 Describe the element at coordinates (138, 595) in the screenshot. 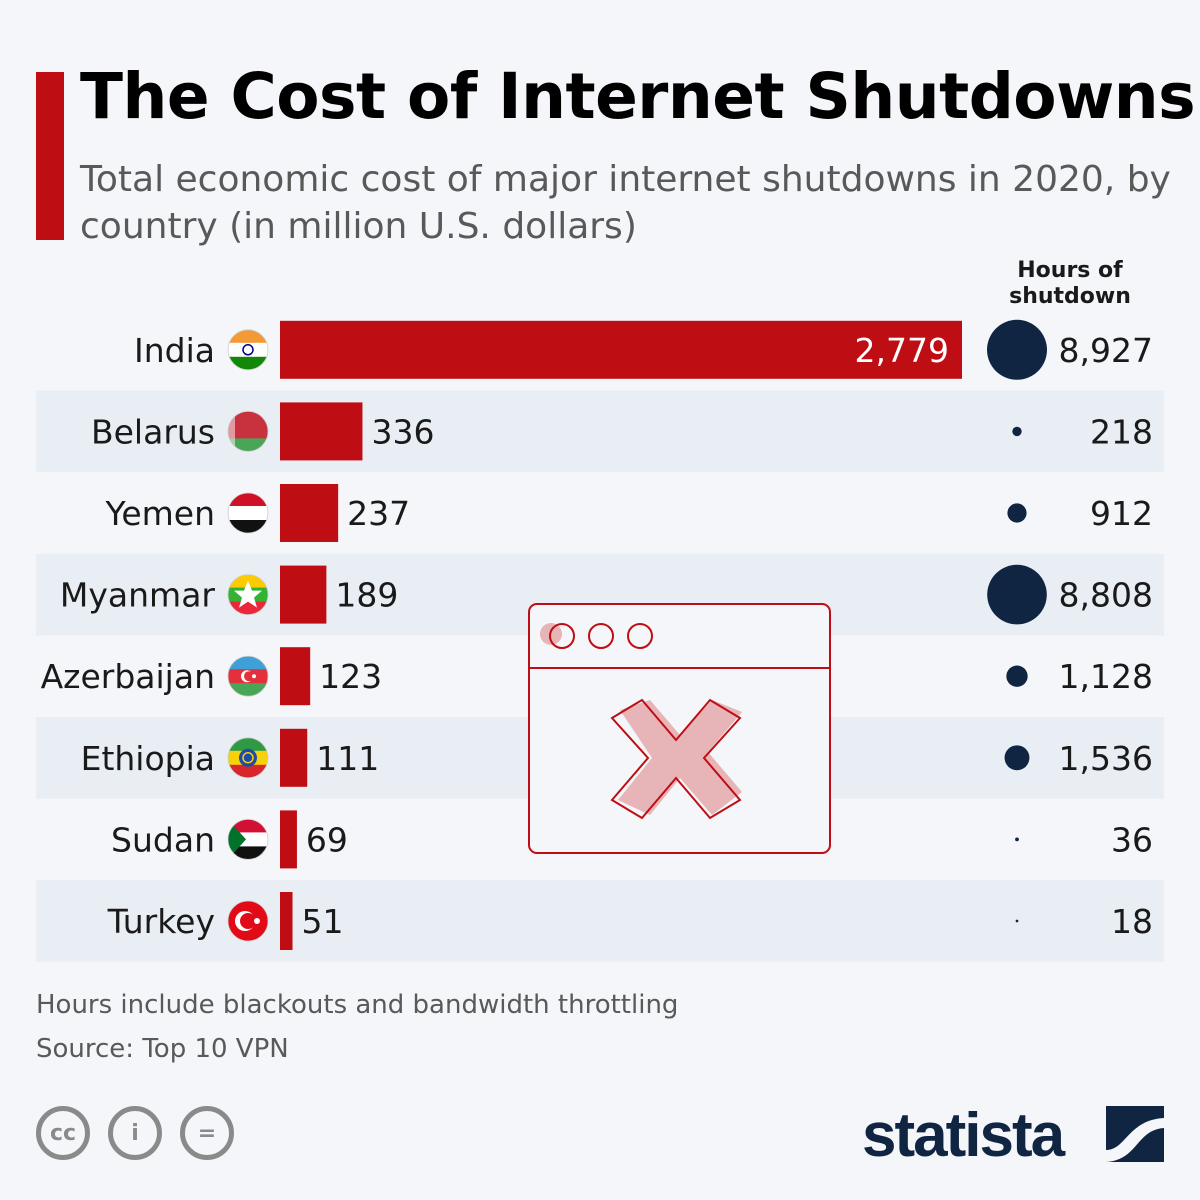

I see `category-label: Myanmar` at that location.